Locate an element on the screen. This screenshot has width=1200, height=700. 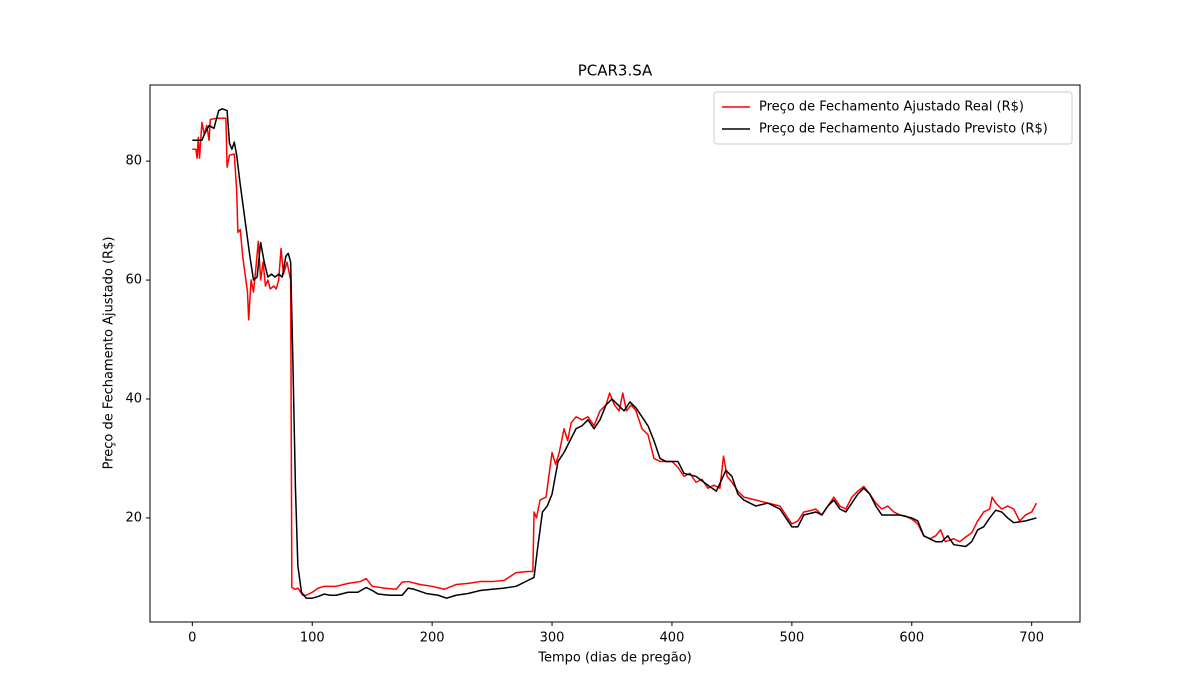
legend-box is located at coordinates (893, 118).